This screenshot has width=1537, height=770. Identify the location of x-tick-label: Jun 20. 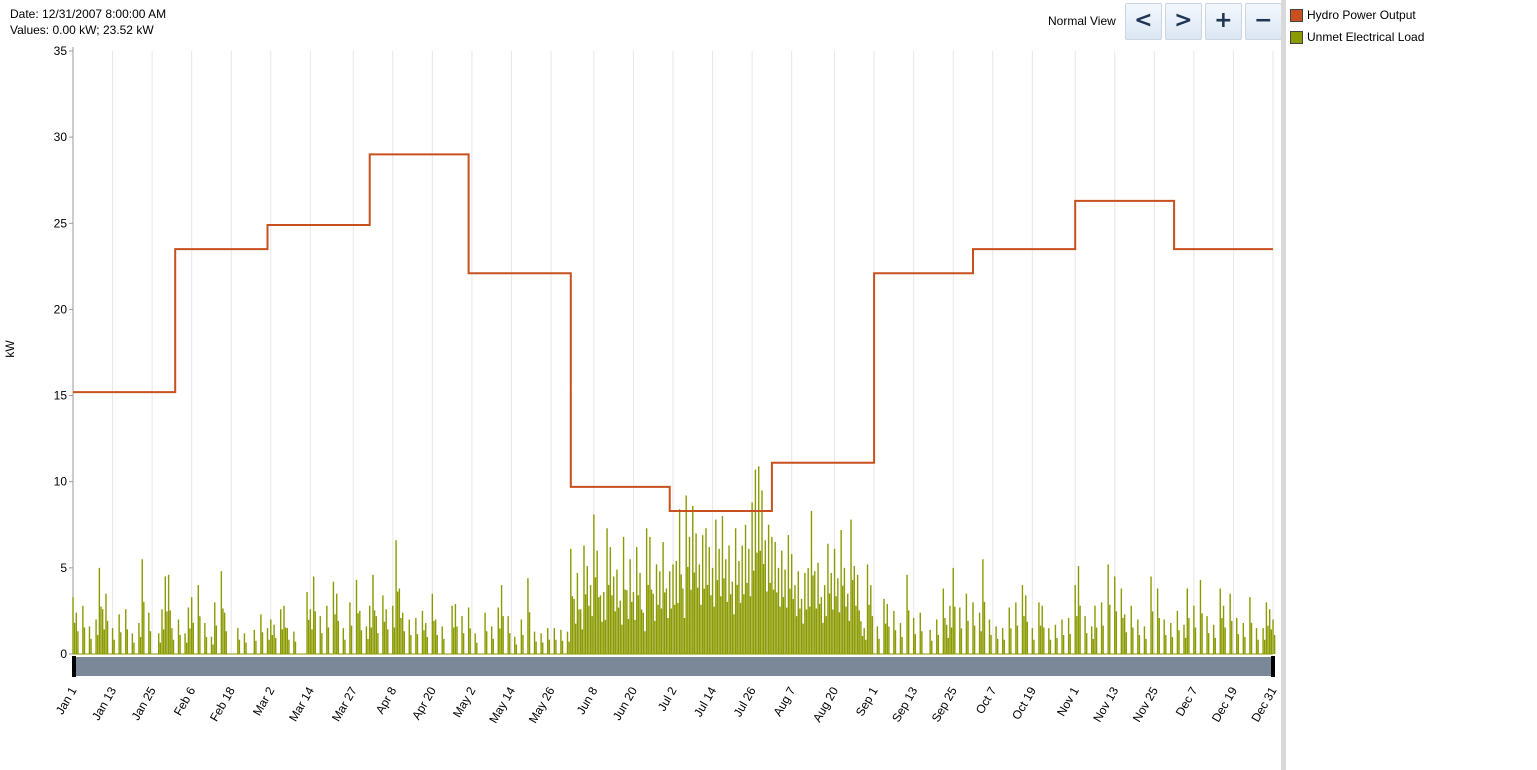
(625, 703).